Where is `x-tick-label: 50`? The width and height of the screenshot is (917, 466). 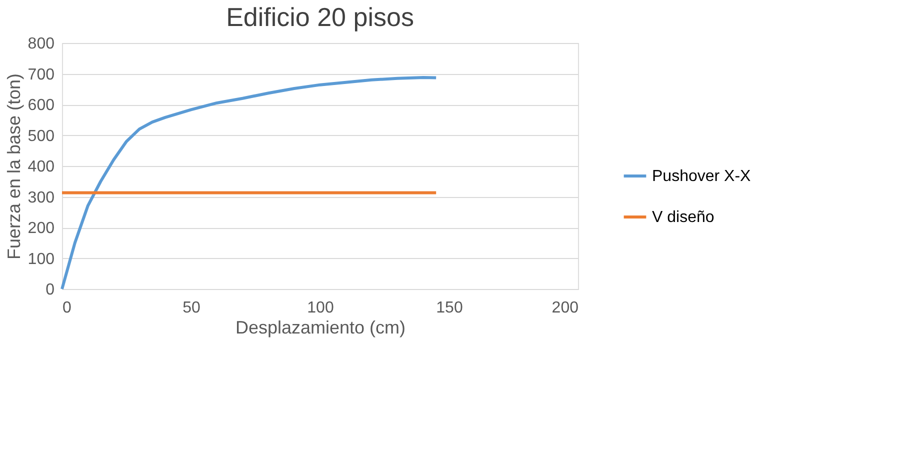 x-tick-label: 50 is located at coordinates (191, 308).